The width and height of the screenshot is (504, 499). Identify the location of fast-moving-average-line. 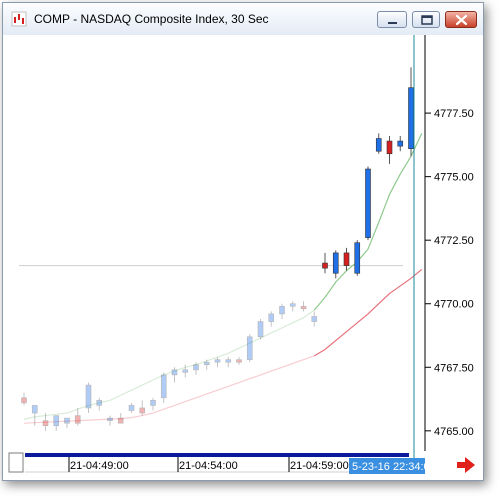
(368, 222).